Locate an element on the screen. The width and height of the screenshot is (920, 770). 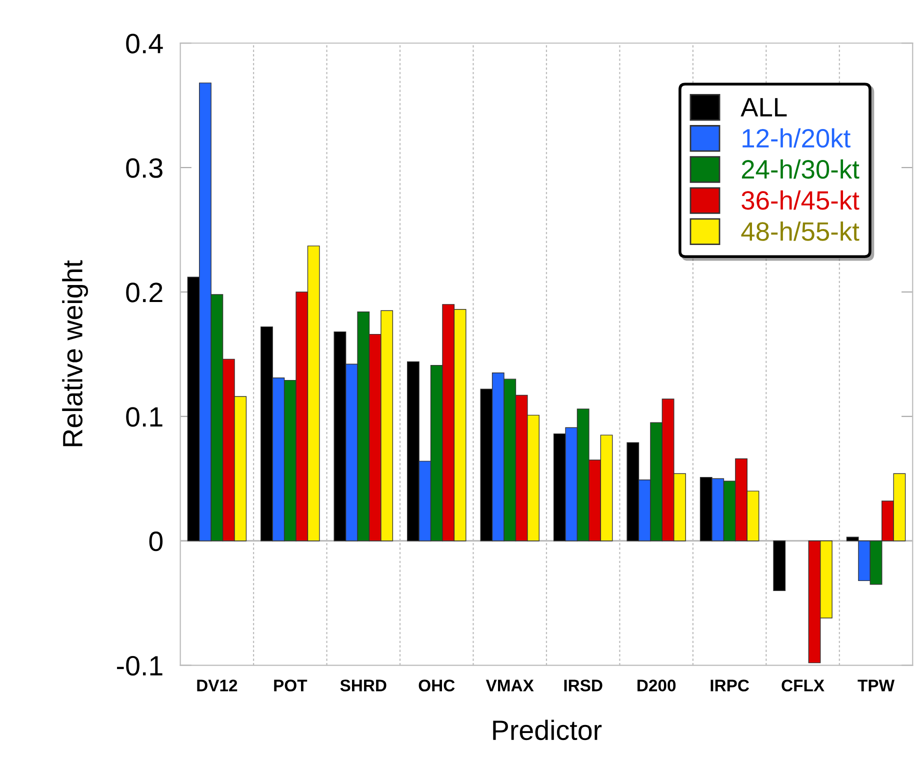
y-tick-label: 0 is located at coordinates (156, 542).